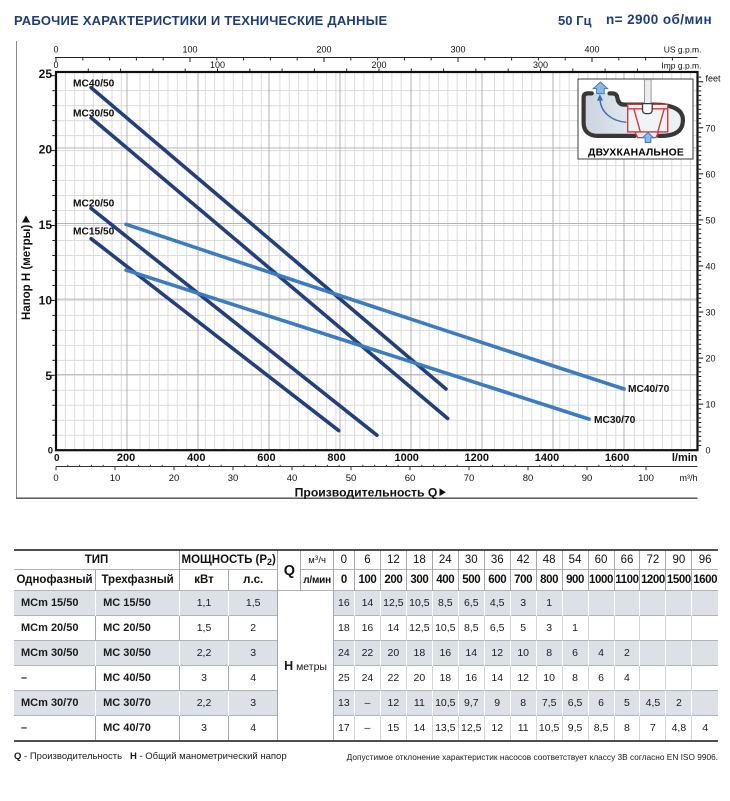  Describe the element at coordinates (406, 458) in the screenshot. I see `svg-text: 1000` at that location.